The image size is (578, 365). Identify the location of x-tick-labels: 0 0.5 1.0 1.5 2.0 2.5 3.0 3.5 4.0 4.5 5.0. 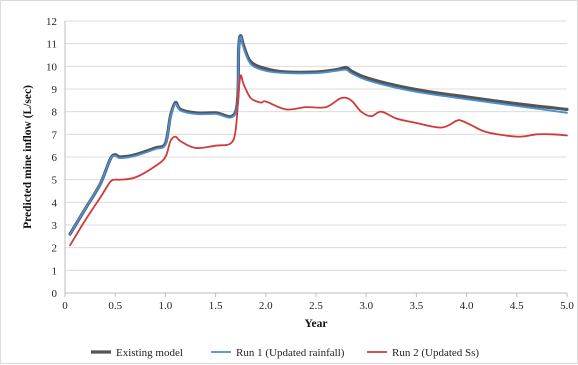
(318, 306).